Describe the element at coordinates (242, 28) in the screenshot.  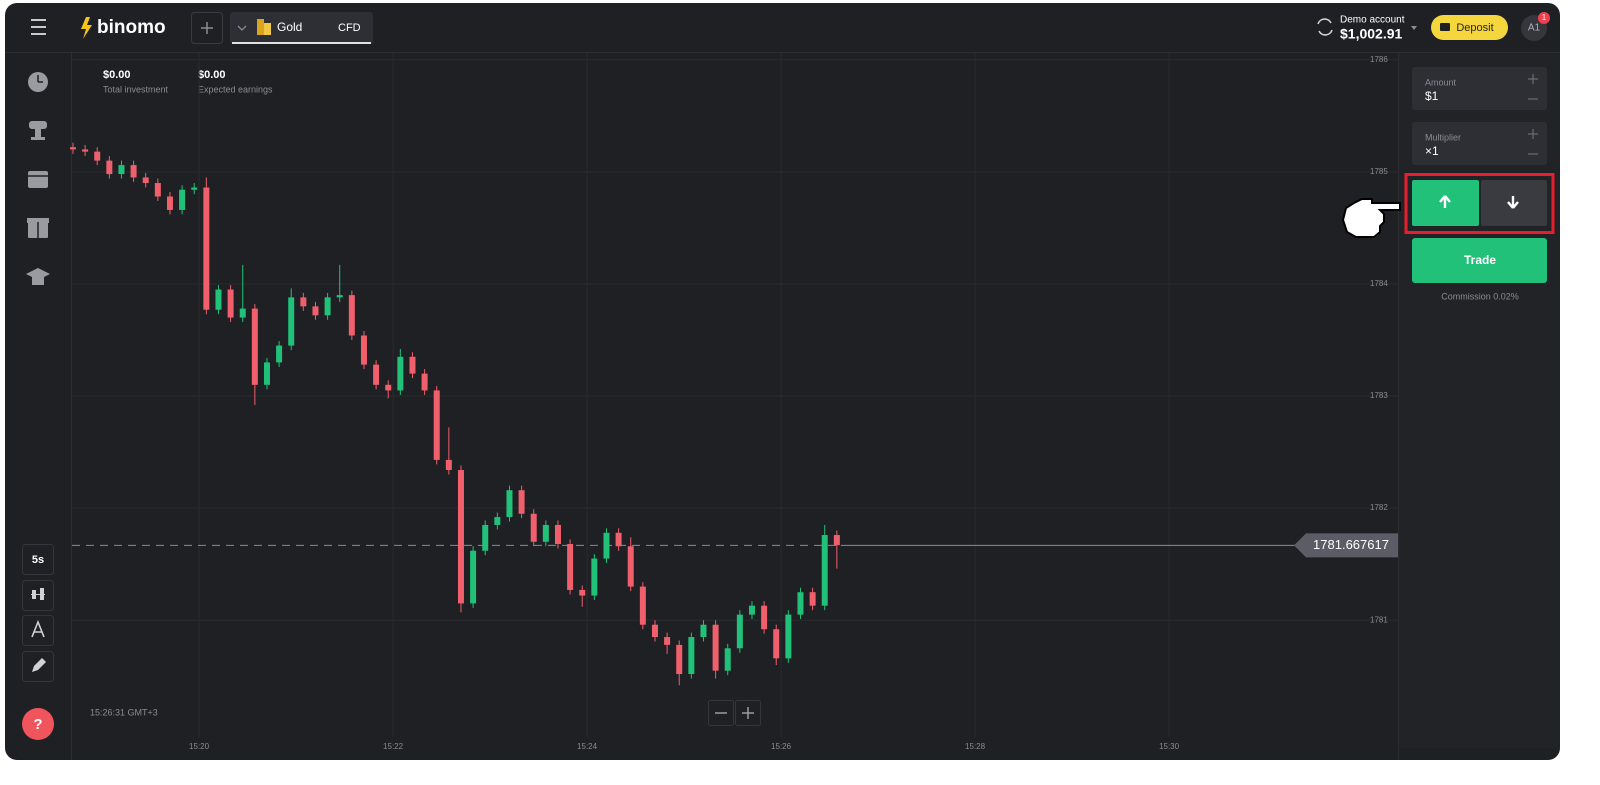
I see `chevron` at that location.